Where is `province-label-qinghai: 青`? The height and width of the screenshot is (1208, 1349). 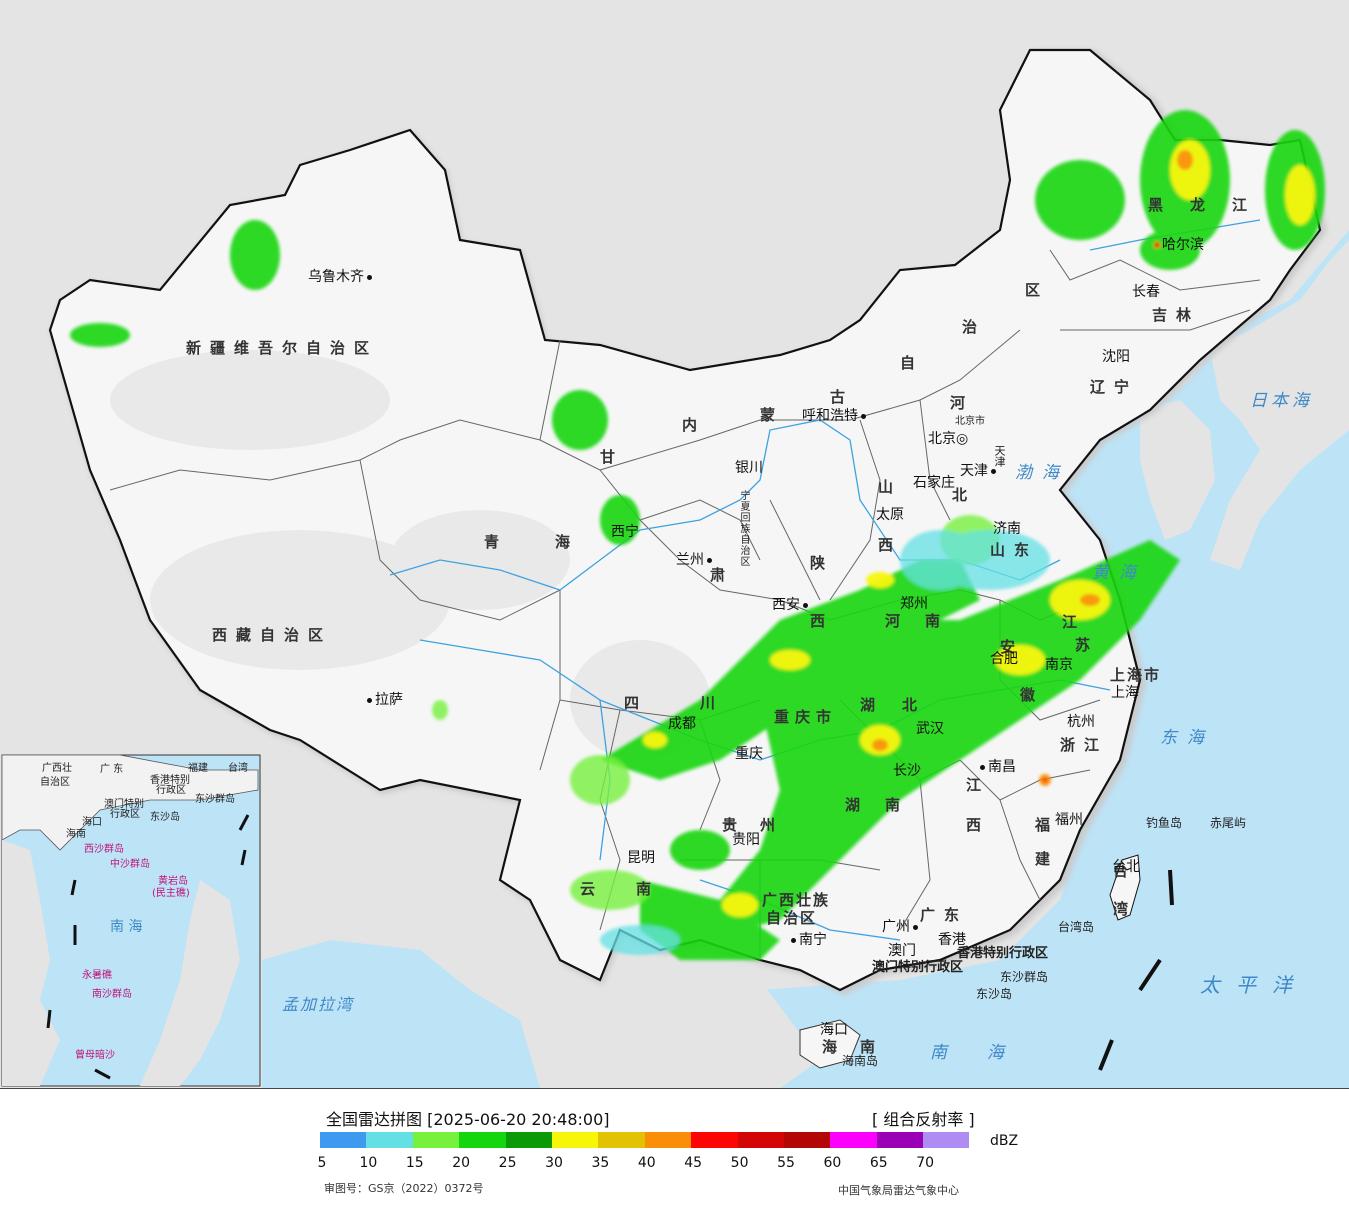 province-label-qinghai: 青 is located at coordinates (496, 542).